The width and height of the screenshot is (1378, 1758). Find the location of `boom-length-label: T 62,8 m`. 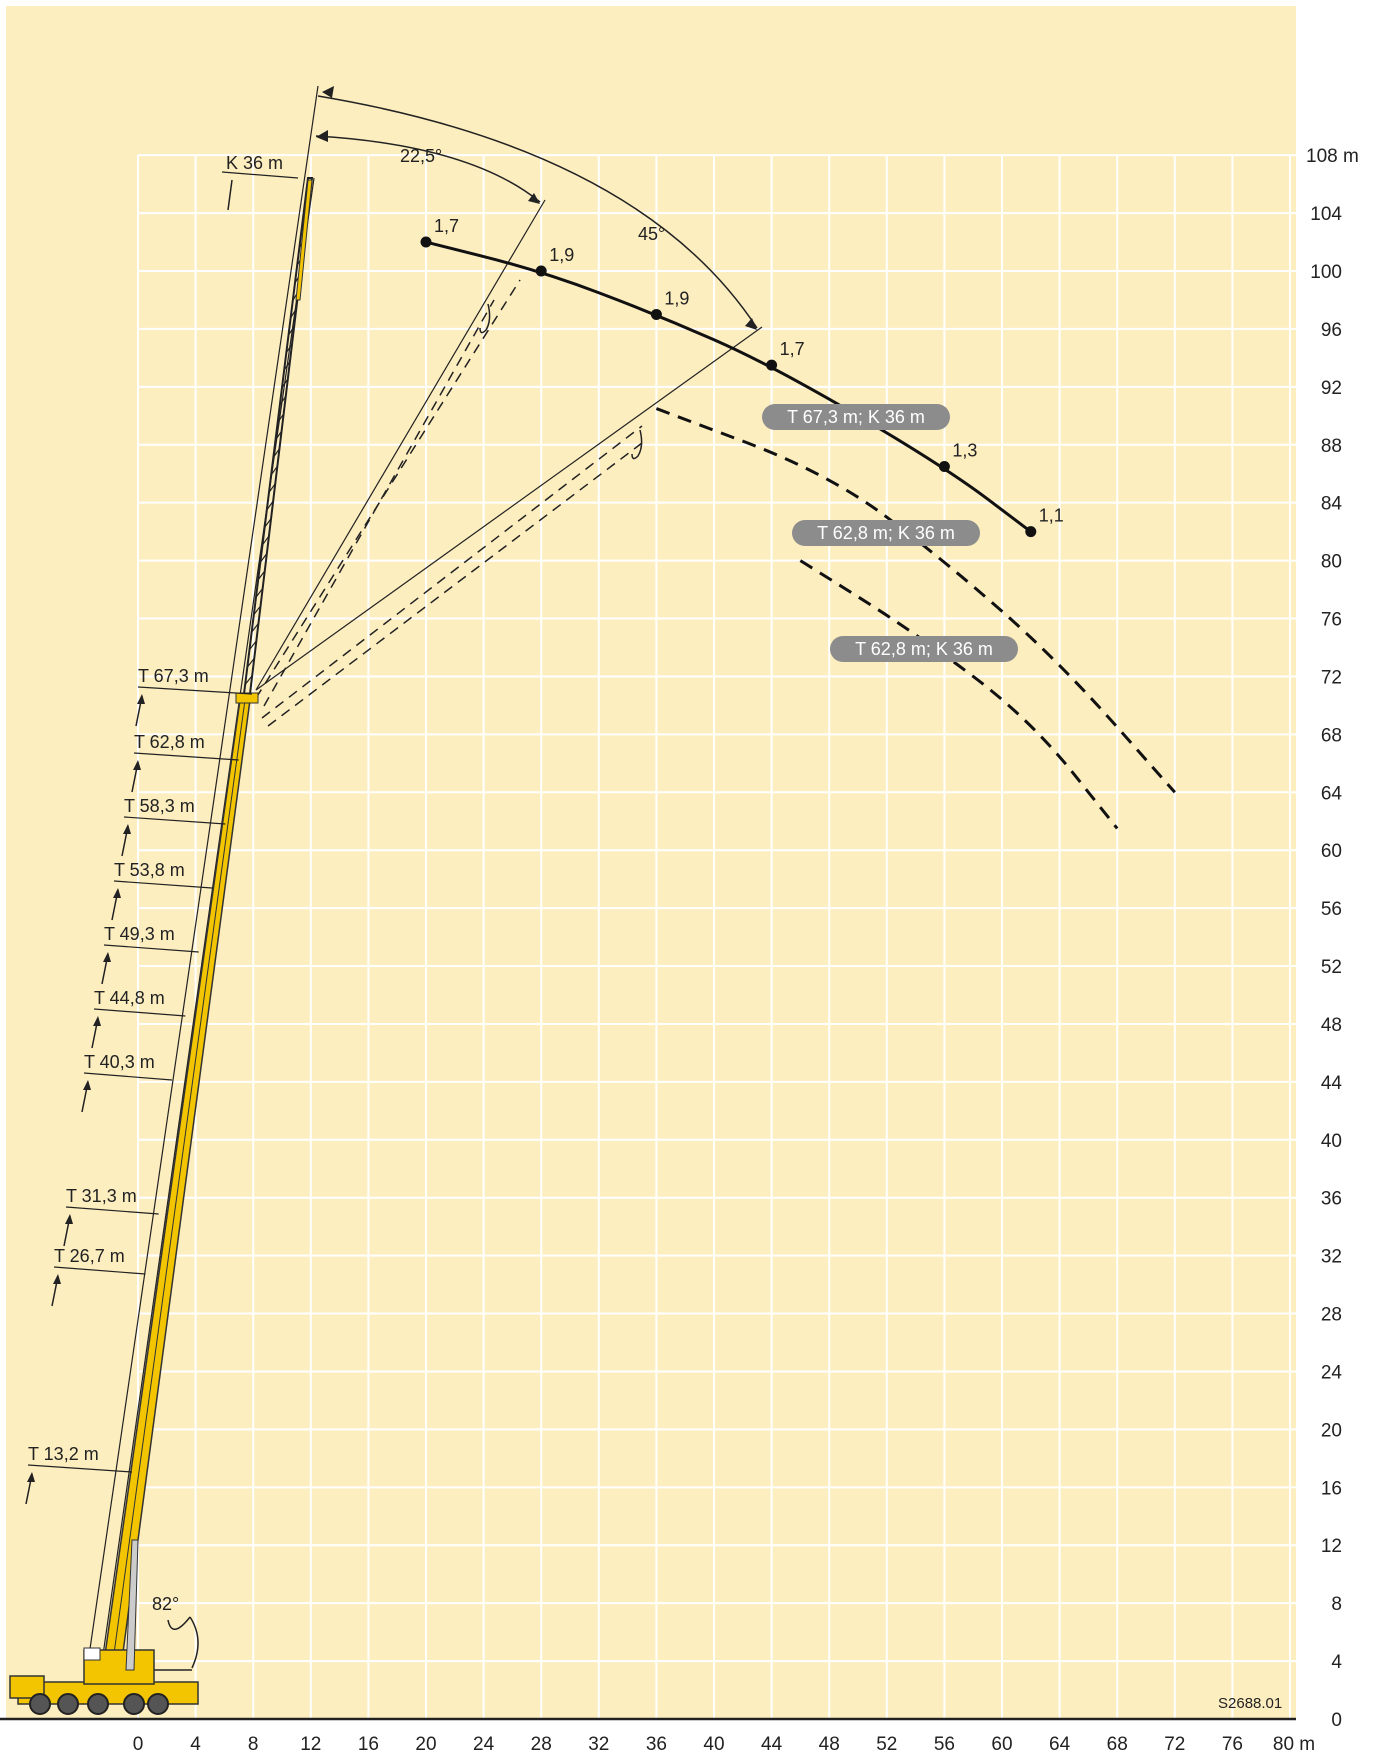

boom-length-label: T 62,8 m is located at coordinates (169, 742).